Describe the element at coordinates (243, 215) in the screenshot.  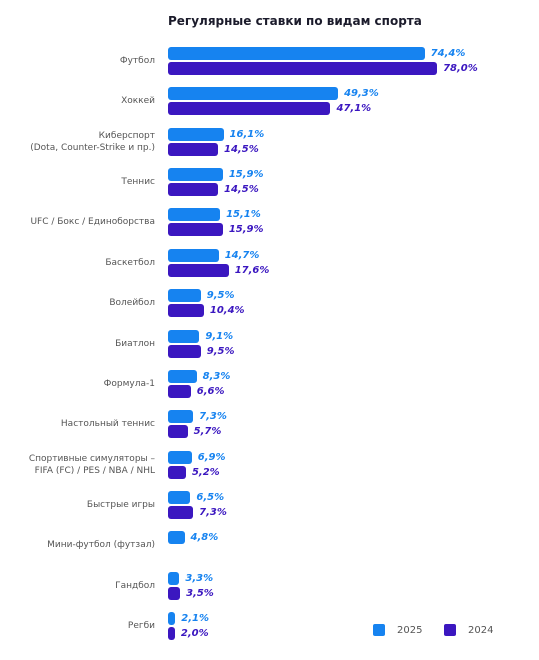
I see `value-label: 15,1%` at that location.